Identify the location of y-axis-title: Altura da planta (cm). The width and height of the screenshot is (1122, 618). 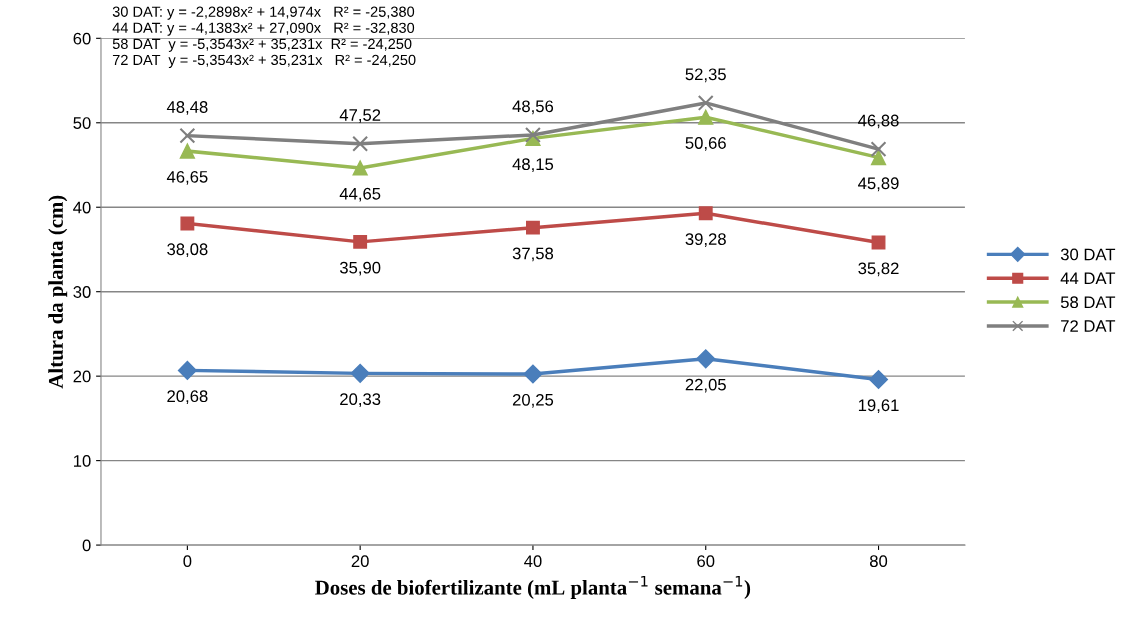
(58, 292).